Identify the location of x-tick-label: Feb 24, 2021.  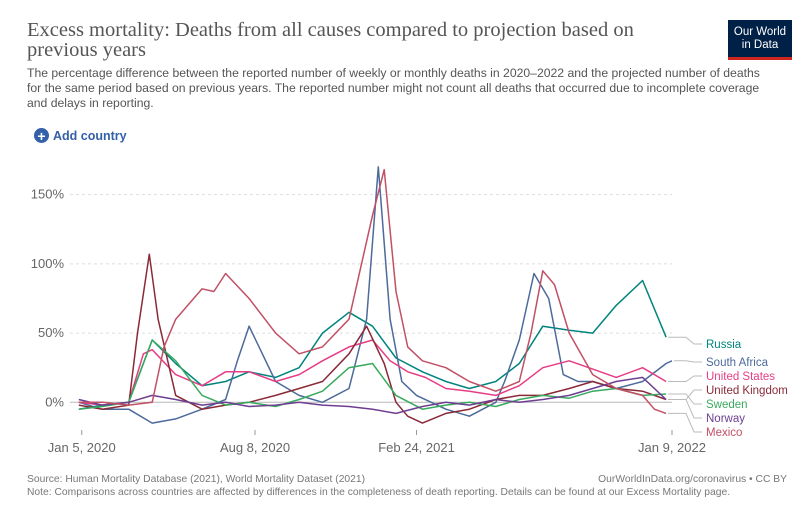
(416, 447).